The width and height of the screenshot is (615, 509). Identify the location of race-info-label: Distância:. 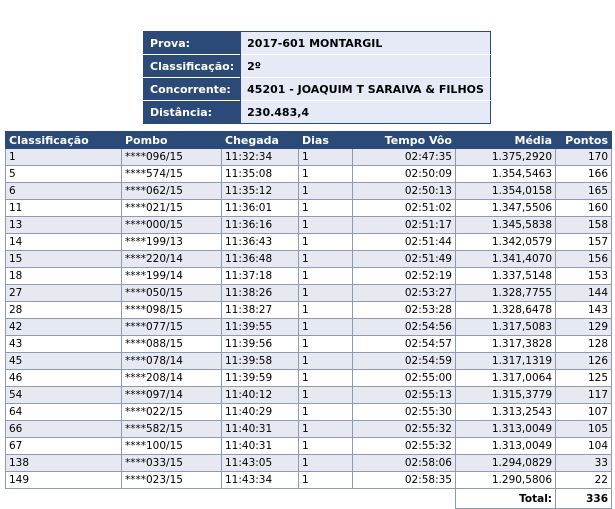
(192, 112).